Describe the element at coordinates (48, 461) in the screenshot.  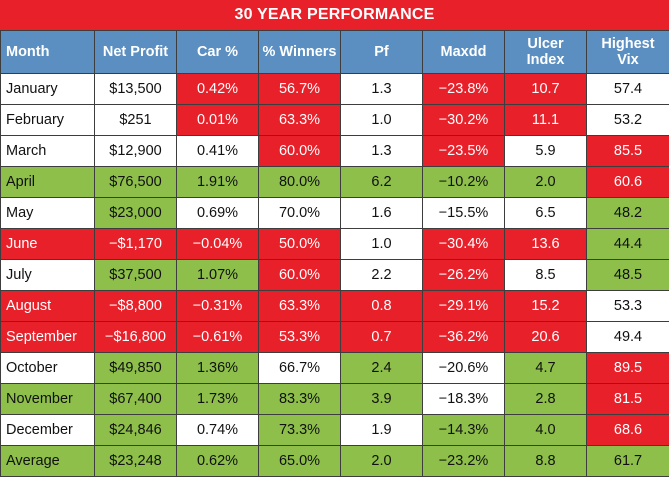
I see `cell-month: Average` at that location.